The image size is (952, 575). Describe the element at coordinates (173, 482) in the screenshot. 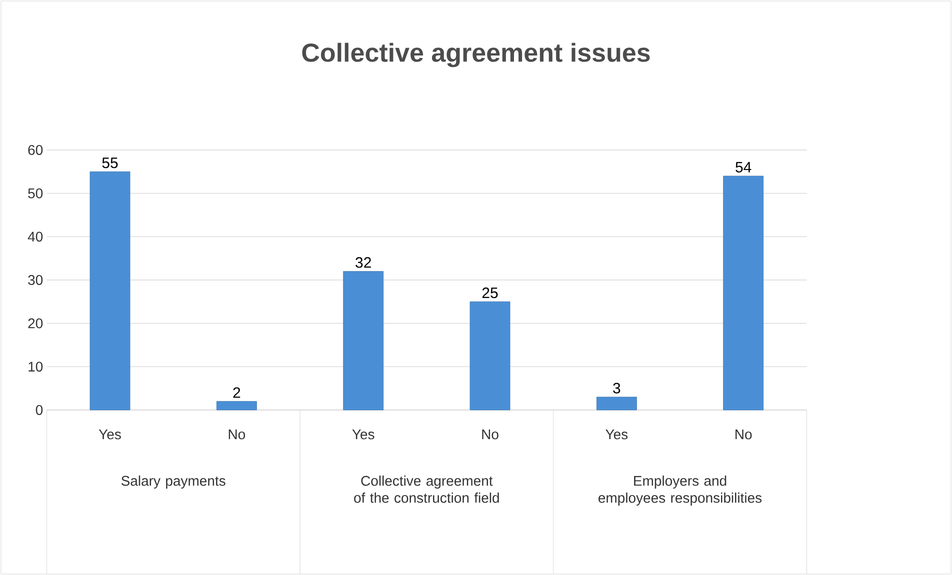

I see `text: Salary payments` at that location.